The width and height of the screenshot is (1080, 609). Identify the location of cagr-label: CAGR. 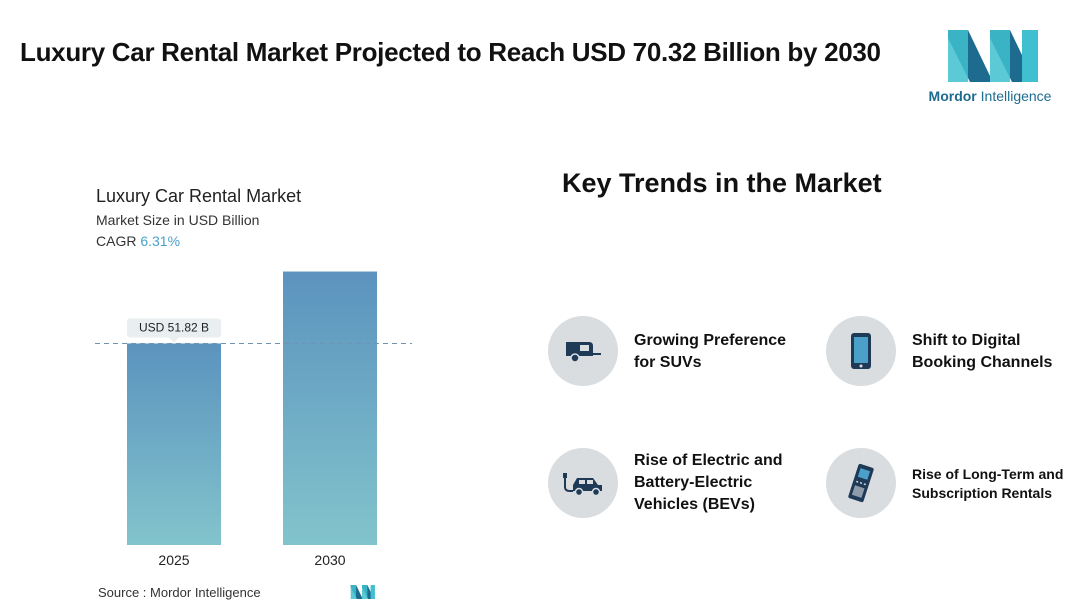
(116, 241).